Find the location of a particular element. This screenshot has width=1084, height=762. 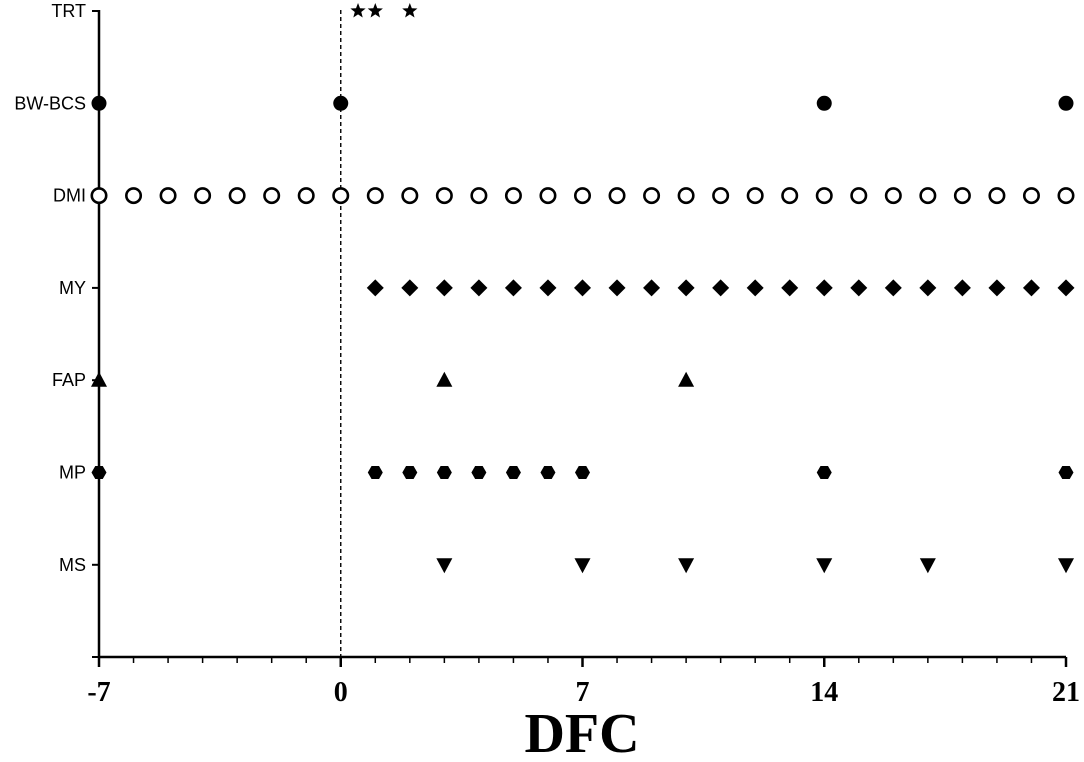

y-tick-label: MS is located at coordinates (72, 565).